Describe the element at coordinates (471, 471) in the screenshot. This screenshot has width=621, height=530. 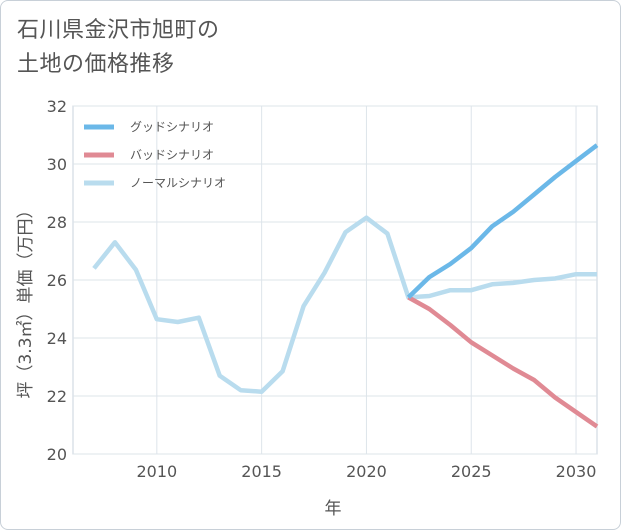
I see `x-tick-label: 2025` at that location.